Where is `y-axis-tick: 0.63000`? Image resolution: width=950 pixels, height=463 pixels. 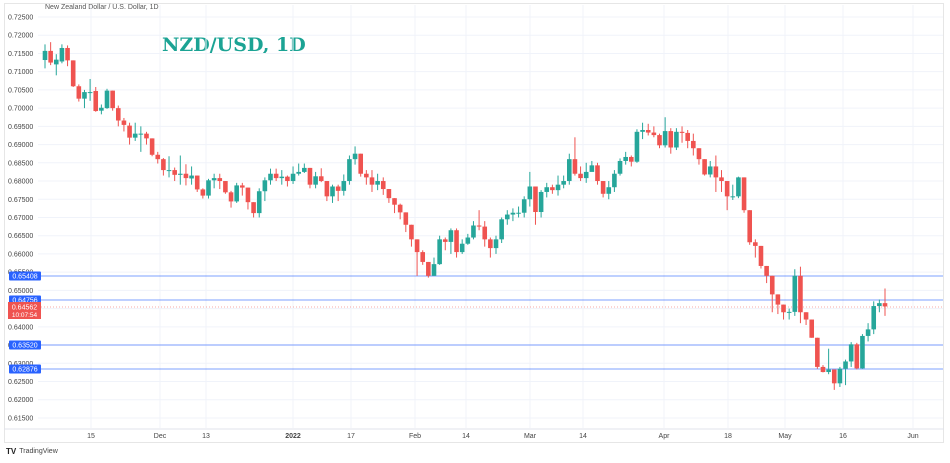
y-axis-tick: 0.63000 is located at coordinates (20, 364).